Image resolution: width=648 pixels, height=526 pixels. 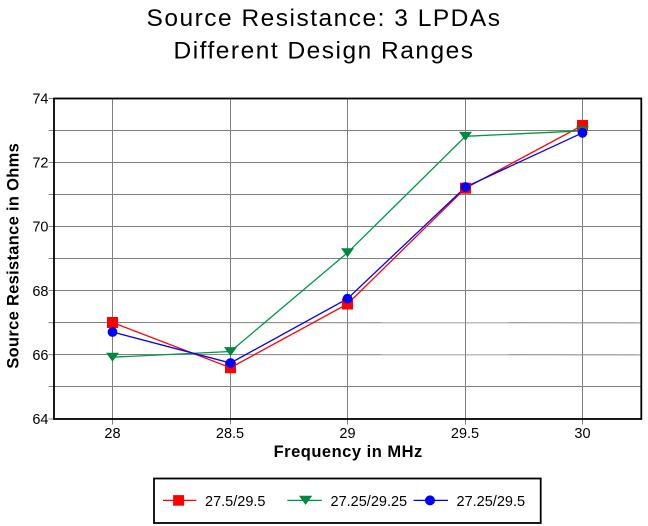 I want to click on svg-text: 74, so click(x=40, y=100).